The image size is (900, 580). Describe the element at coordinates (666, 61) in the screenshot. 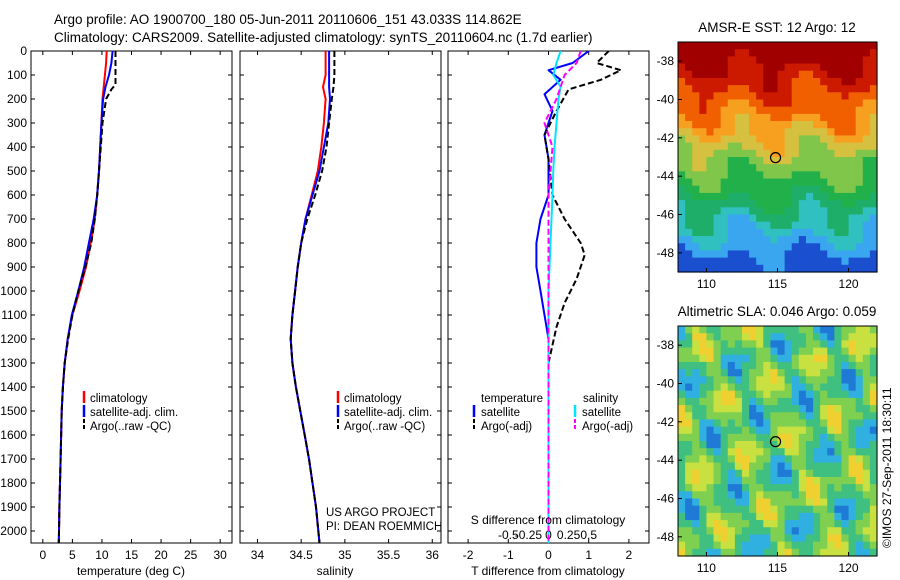

I see `map-y-tick-label: -38` at that location.